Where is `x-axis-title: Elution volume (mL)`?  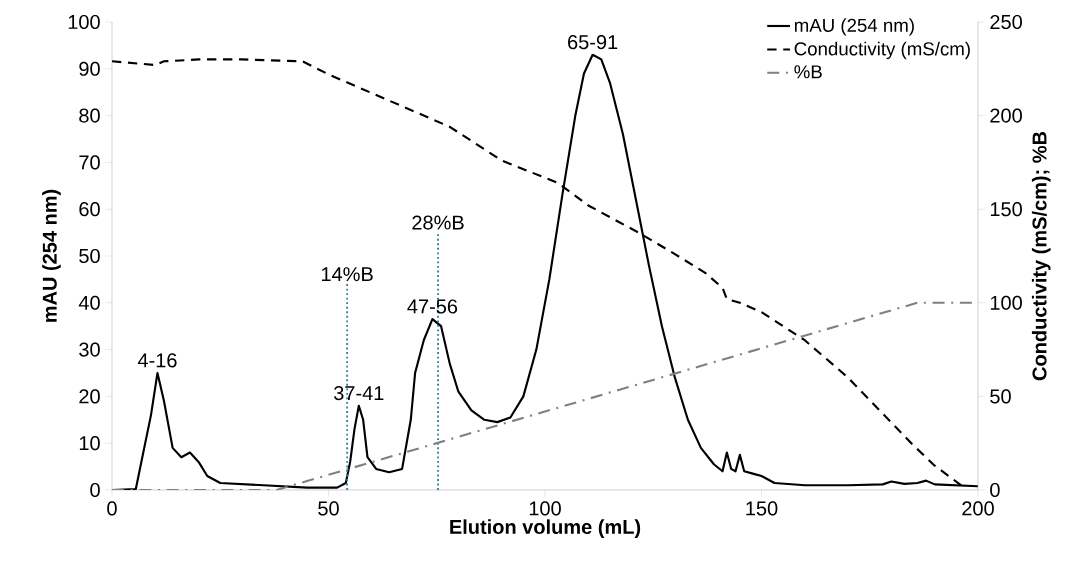
x-axis-title: Elution volume (mL) is located at coordinates (545, 528).